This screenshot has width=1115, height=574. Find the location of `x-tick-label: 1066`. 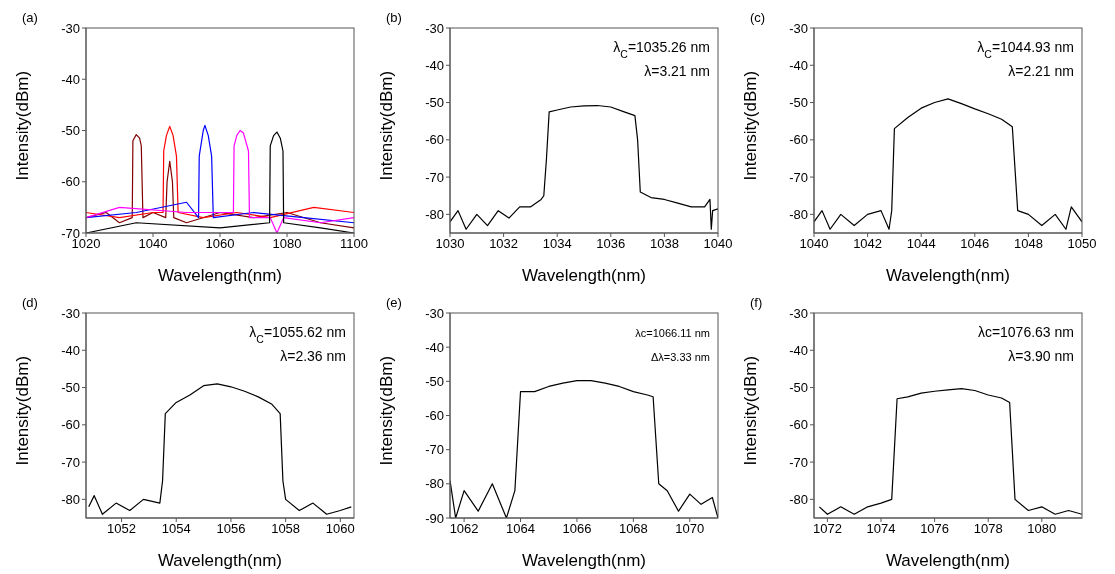

x-tick-label: 1066 is located at coordinates (577, 529).